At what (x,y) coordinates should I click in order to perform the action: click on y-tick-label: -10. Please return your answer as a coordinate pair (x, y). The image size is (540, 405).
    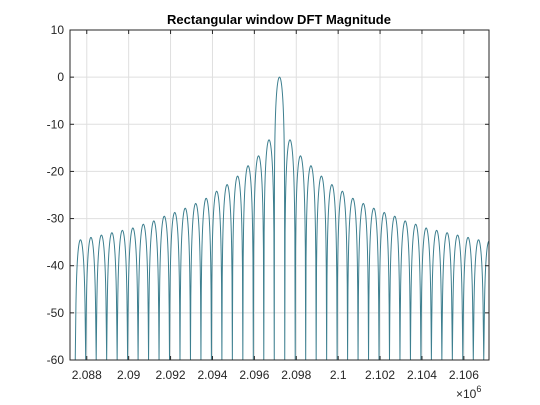
    Looking at the image, I should click on (56, 124).